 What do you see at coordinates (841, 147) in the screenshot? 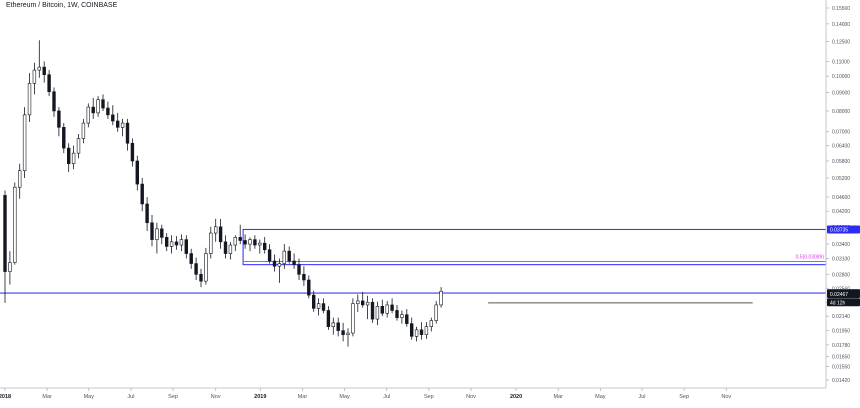
I see `price-tick-label: 0.06400` at bounding box center [841, 147].